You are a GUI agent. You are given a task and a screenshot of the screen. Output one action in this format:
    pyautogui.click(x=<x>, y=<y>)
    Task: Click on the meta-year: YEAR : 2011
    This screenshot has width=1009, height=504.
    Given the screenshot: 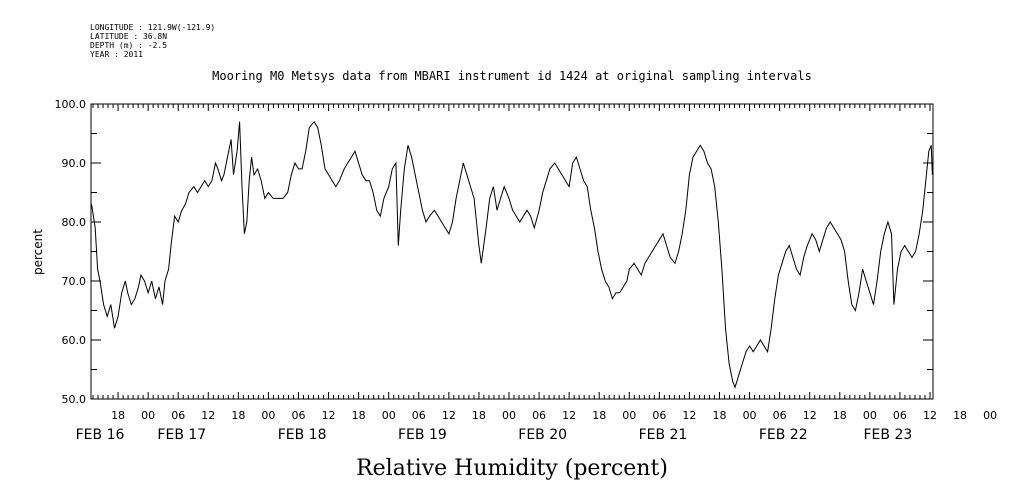 What is the action you would take?
    pyautogui.click(x=116, y=54)
    